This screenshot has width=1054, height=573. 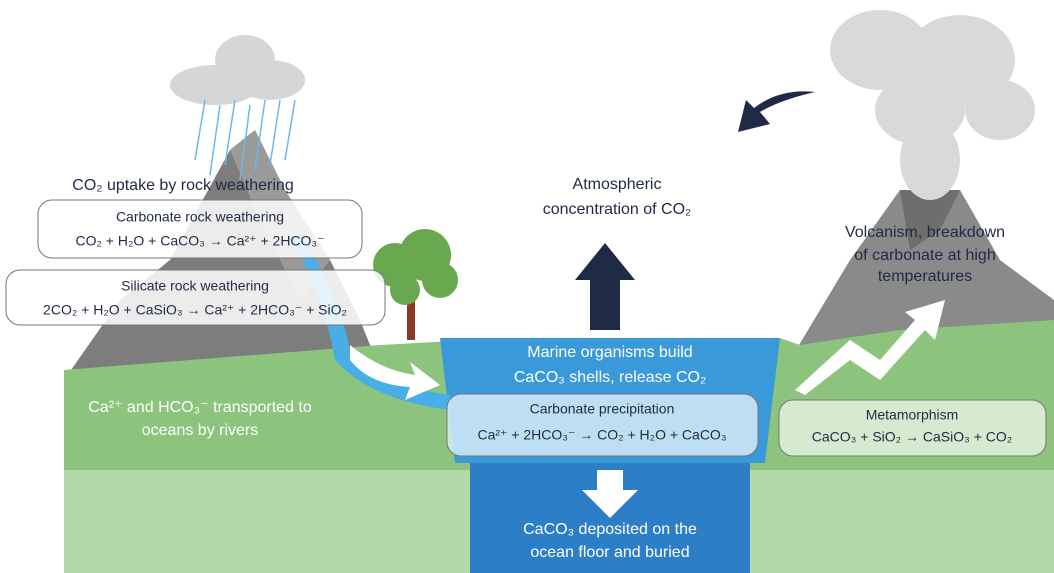 What do you see at coordinates (610, 377) in the screenshot?
I see `label: CaCO₃ shells, release CO₂` at bounding box center [610, 377].